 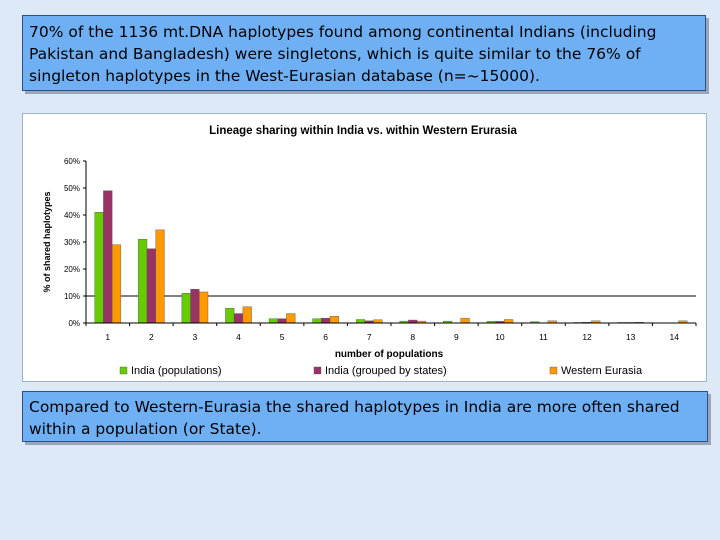 I want to click on x-tick-label: 9, so click(x=456, y=337).